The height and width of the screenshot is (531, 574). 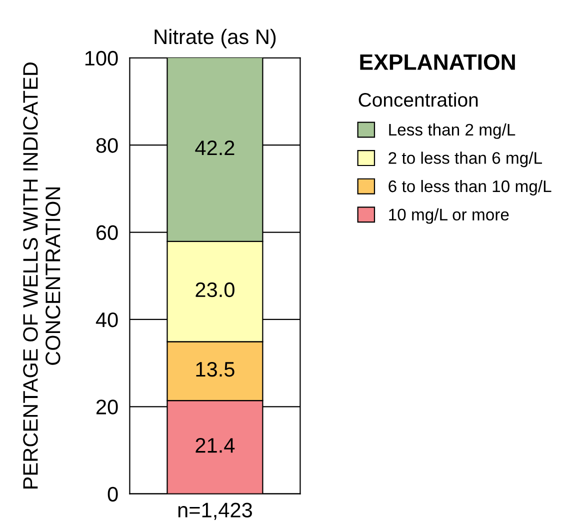 What do you see at coordinates (107, 145) in the screenshot?
I see `y-tick-label: 80` at bounding box center [107, 145].